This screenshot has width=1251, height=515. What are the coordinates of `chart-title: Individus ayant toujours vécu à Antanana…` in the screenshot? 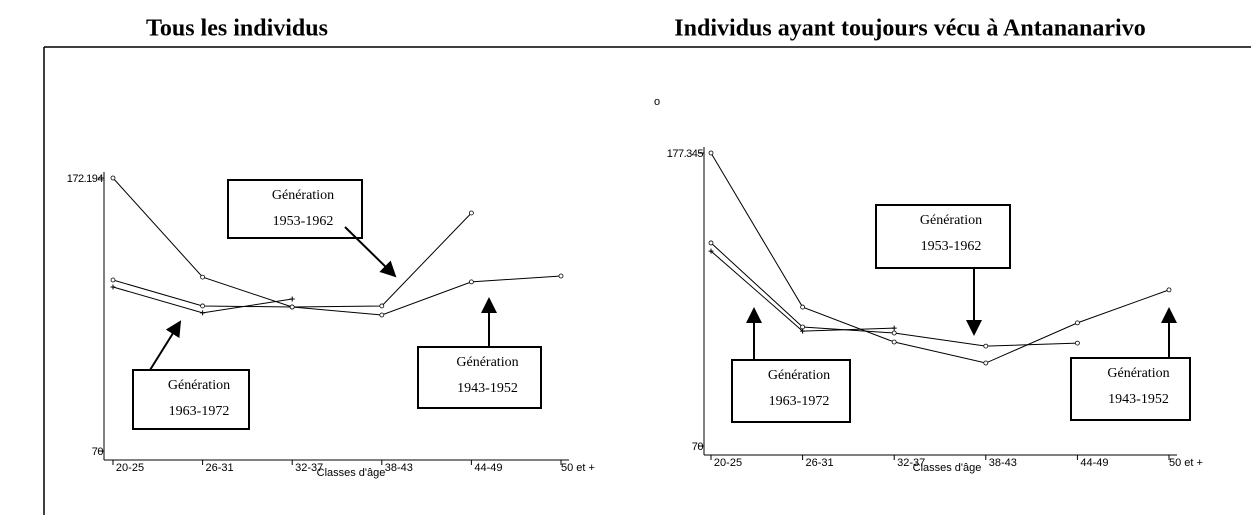 It's located at (909, 29).